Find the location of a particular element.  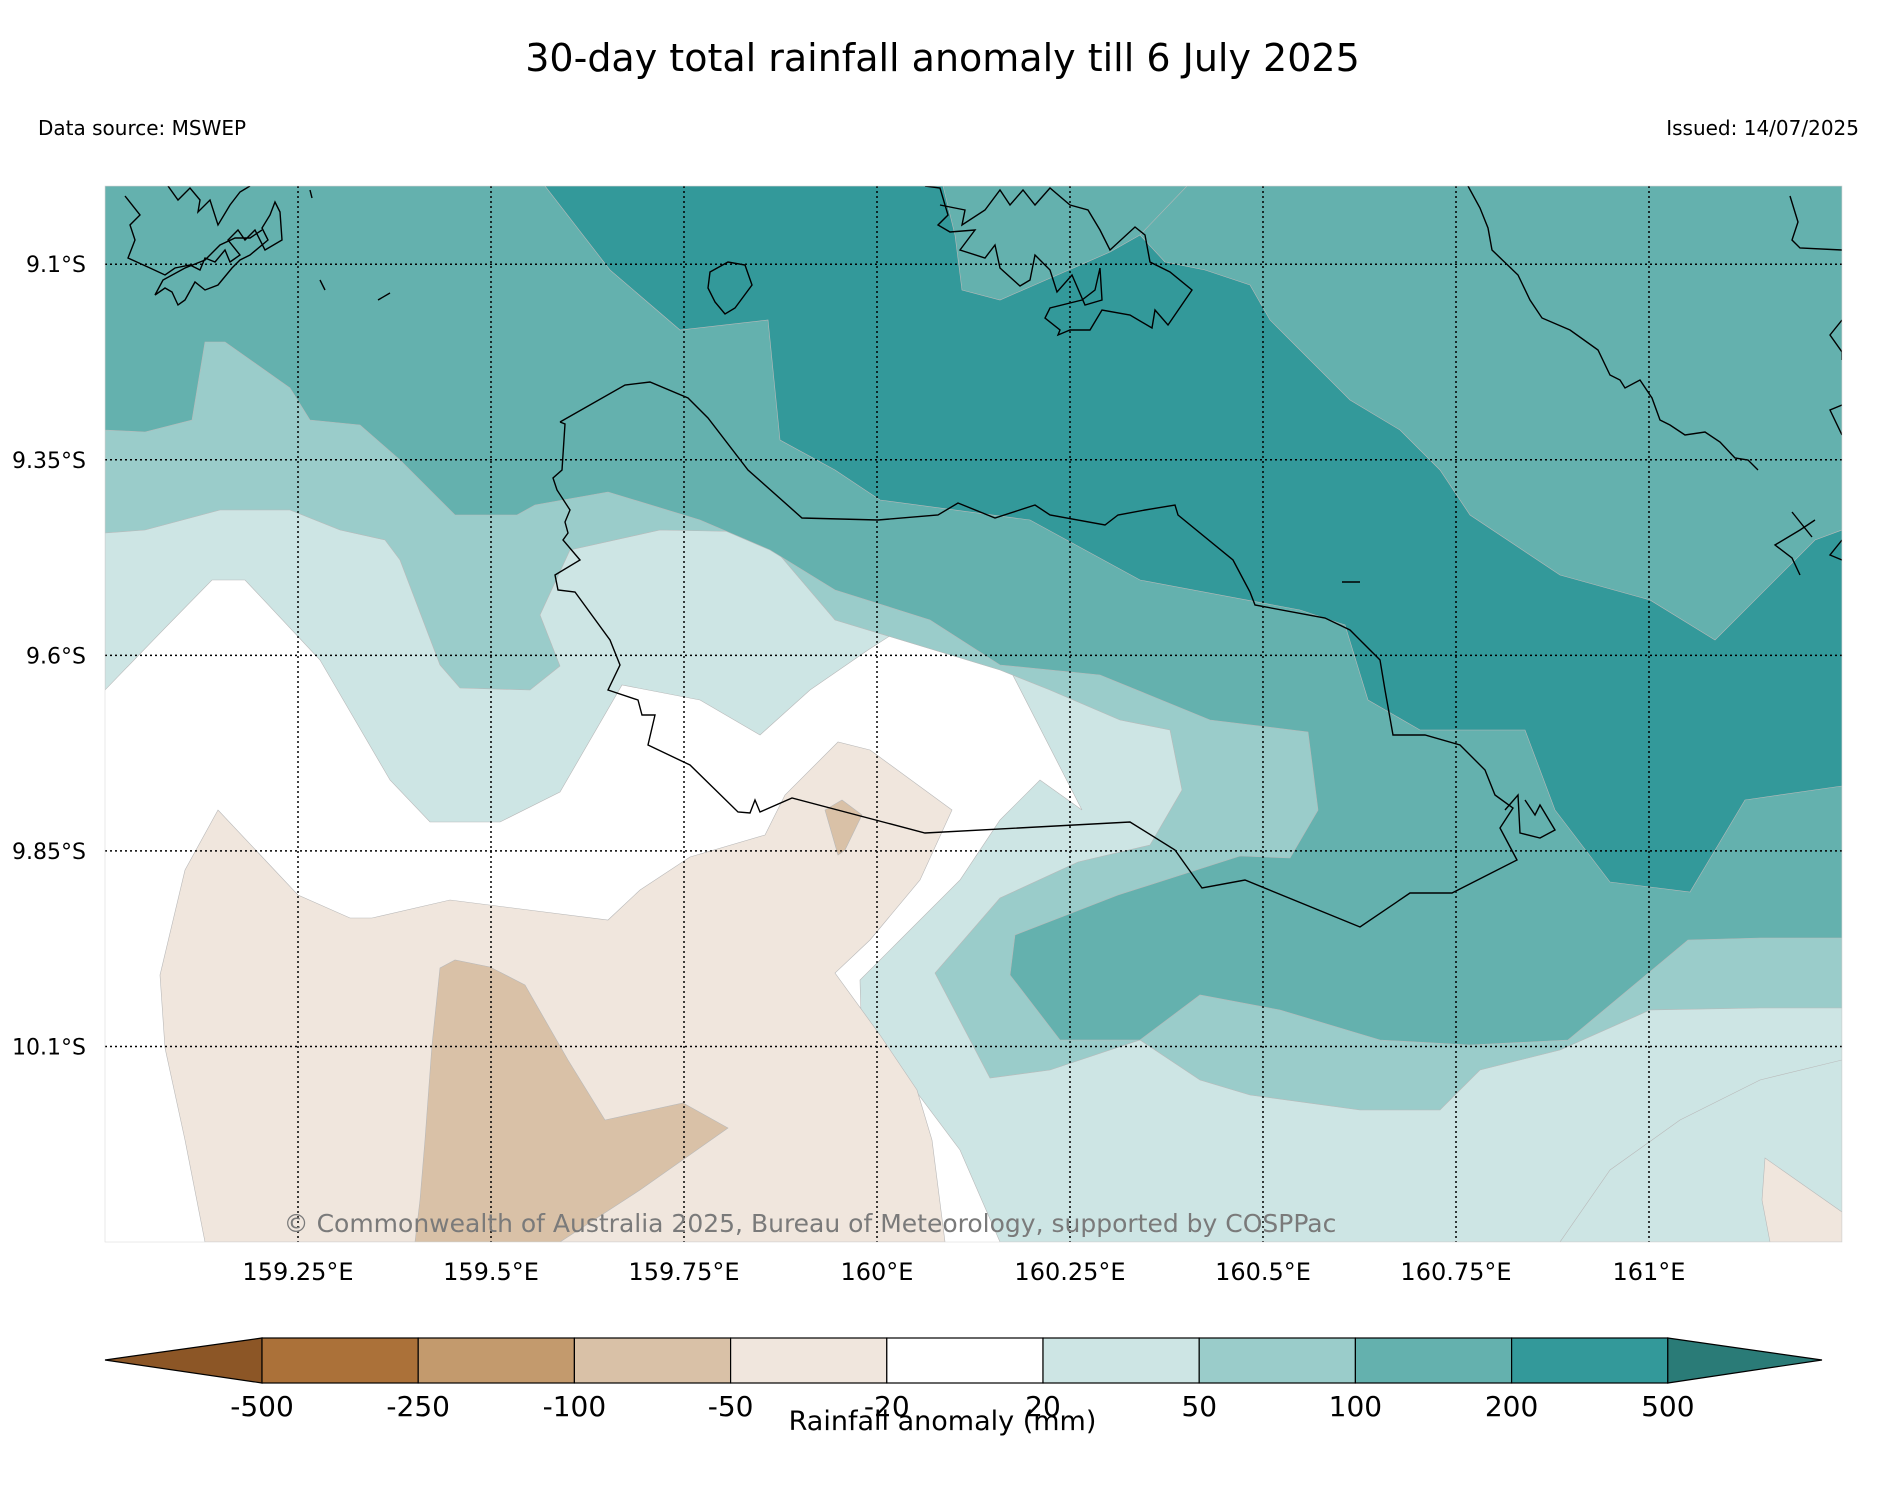

latitude-tick-labels: 9.1°S 9.35°S 9.6°S 9.85°S 10.1°S is located at coordinates (49, 656).